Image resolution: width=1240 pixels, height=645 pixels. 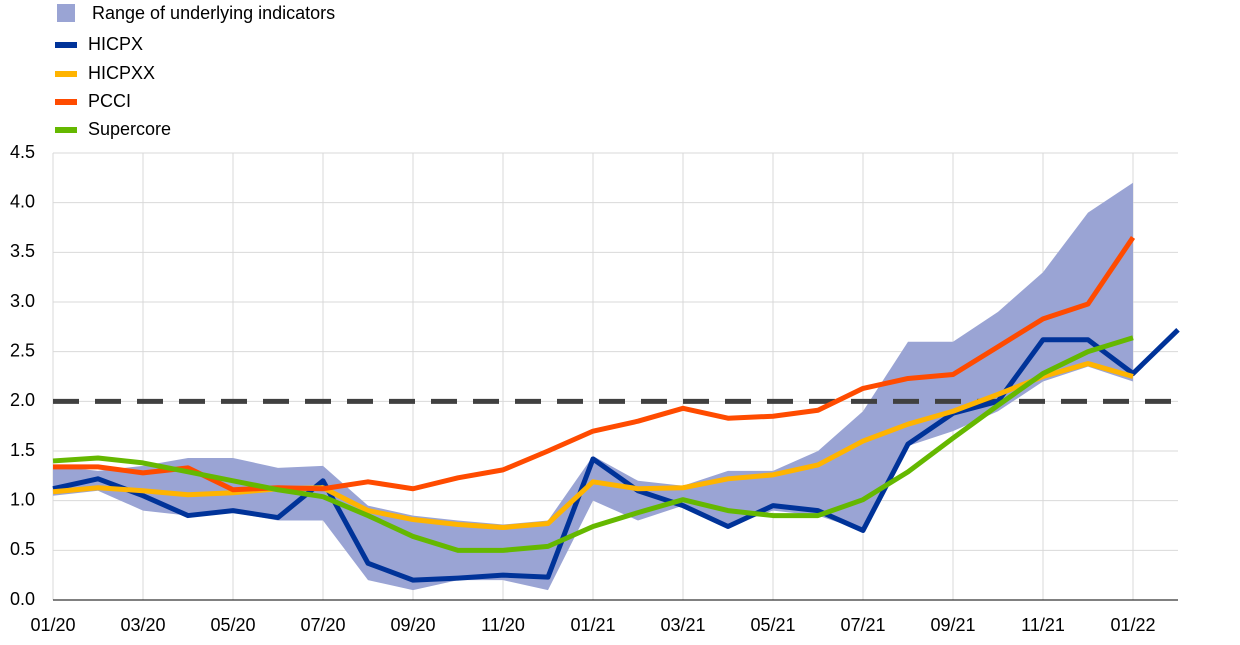 What do you see at coordinates (213, 13) in the screenshot?
I see `legend-label: Range of underlying indicators` at bounding box center [213, 13].